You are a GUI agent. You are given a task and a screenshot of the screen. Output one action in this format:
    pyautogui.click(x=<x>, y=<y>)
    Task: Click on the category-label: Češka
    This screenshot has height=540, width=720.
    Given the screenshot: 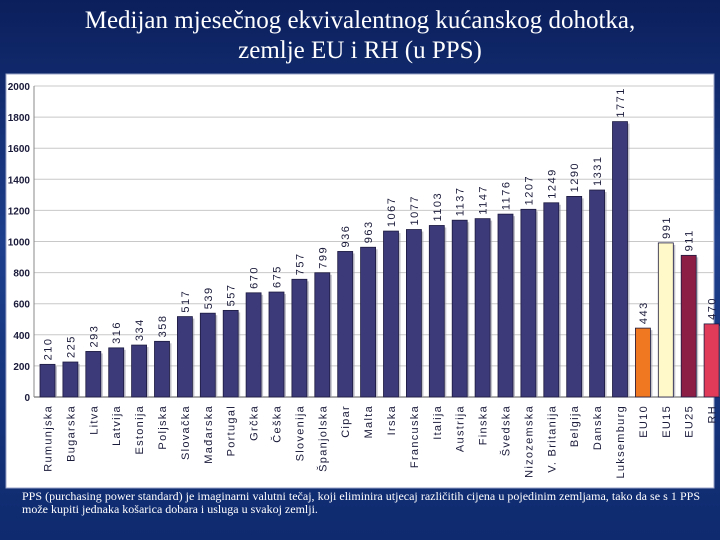 What is the action you would take?
    pyautogui.click(x=277, y=424)
    